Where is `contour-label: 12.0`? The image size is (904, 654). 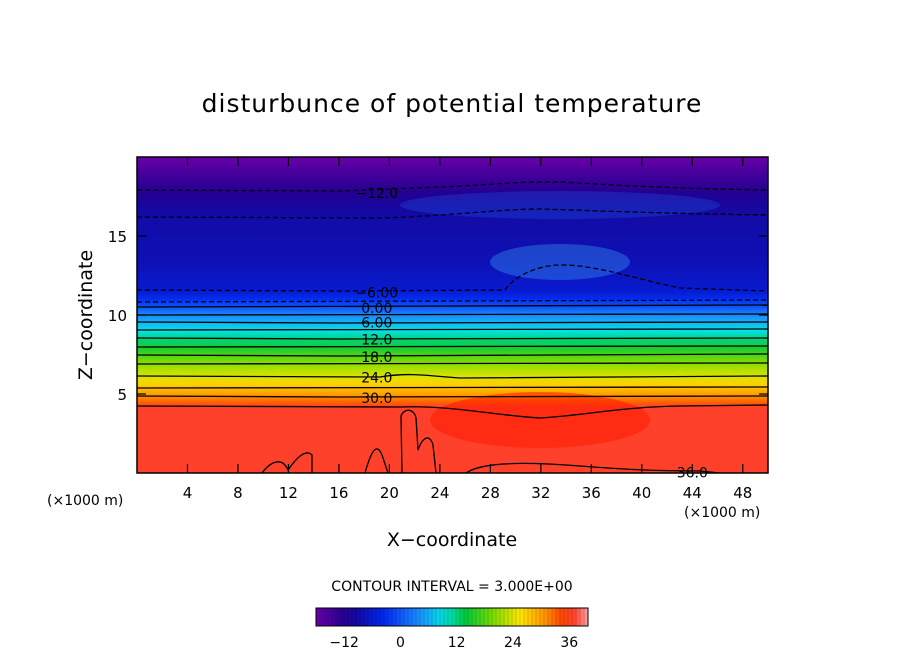 contour-label: 12.0 is located at coordinates (376, 341).